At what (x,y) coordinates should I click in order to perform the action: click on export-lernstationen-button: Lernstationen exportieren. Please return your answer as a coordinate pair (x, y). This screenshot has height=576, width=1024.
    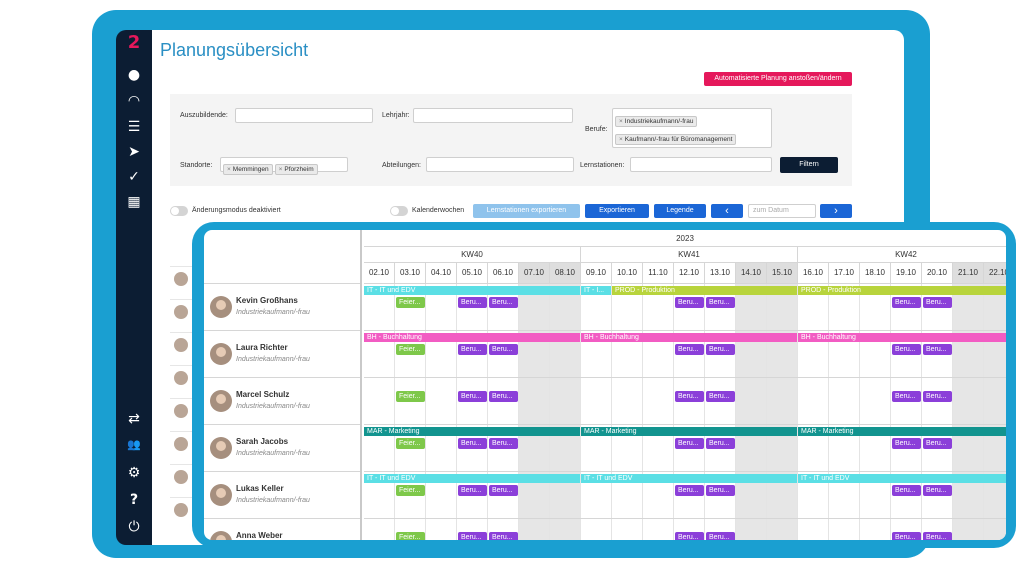
    Looking at the image, I should click on (526, 211).